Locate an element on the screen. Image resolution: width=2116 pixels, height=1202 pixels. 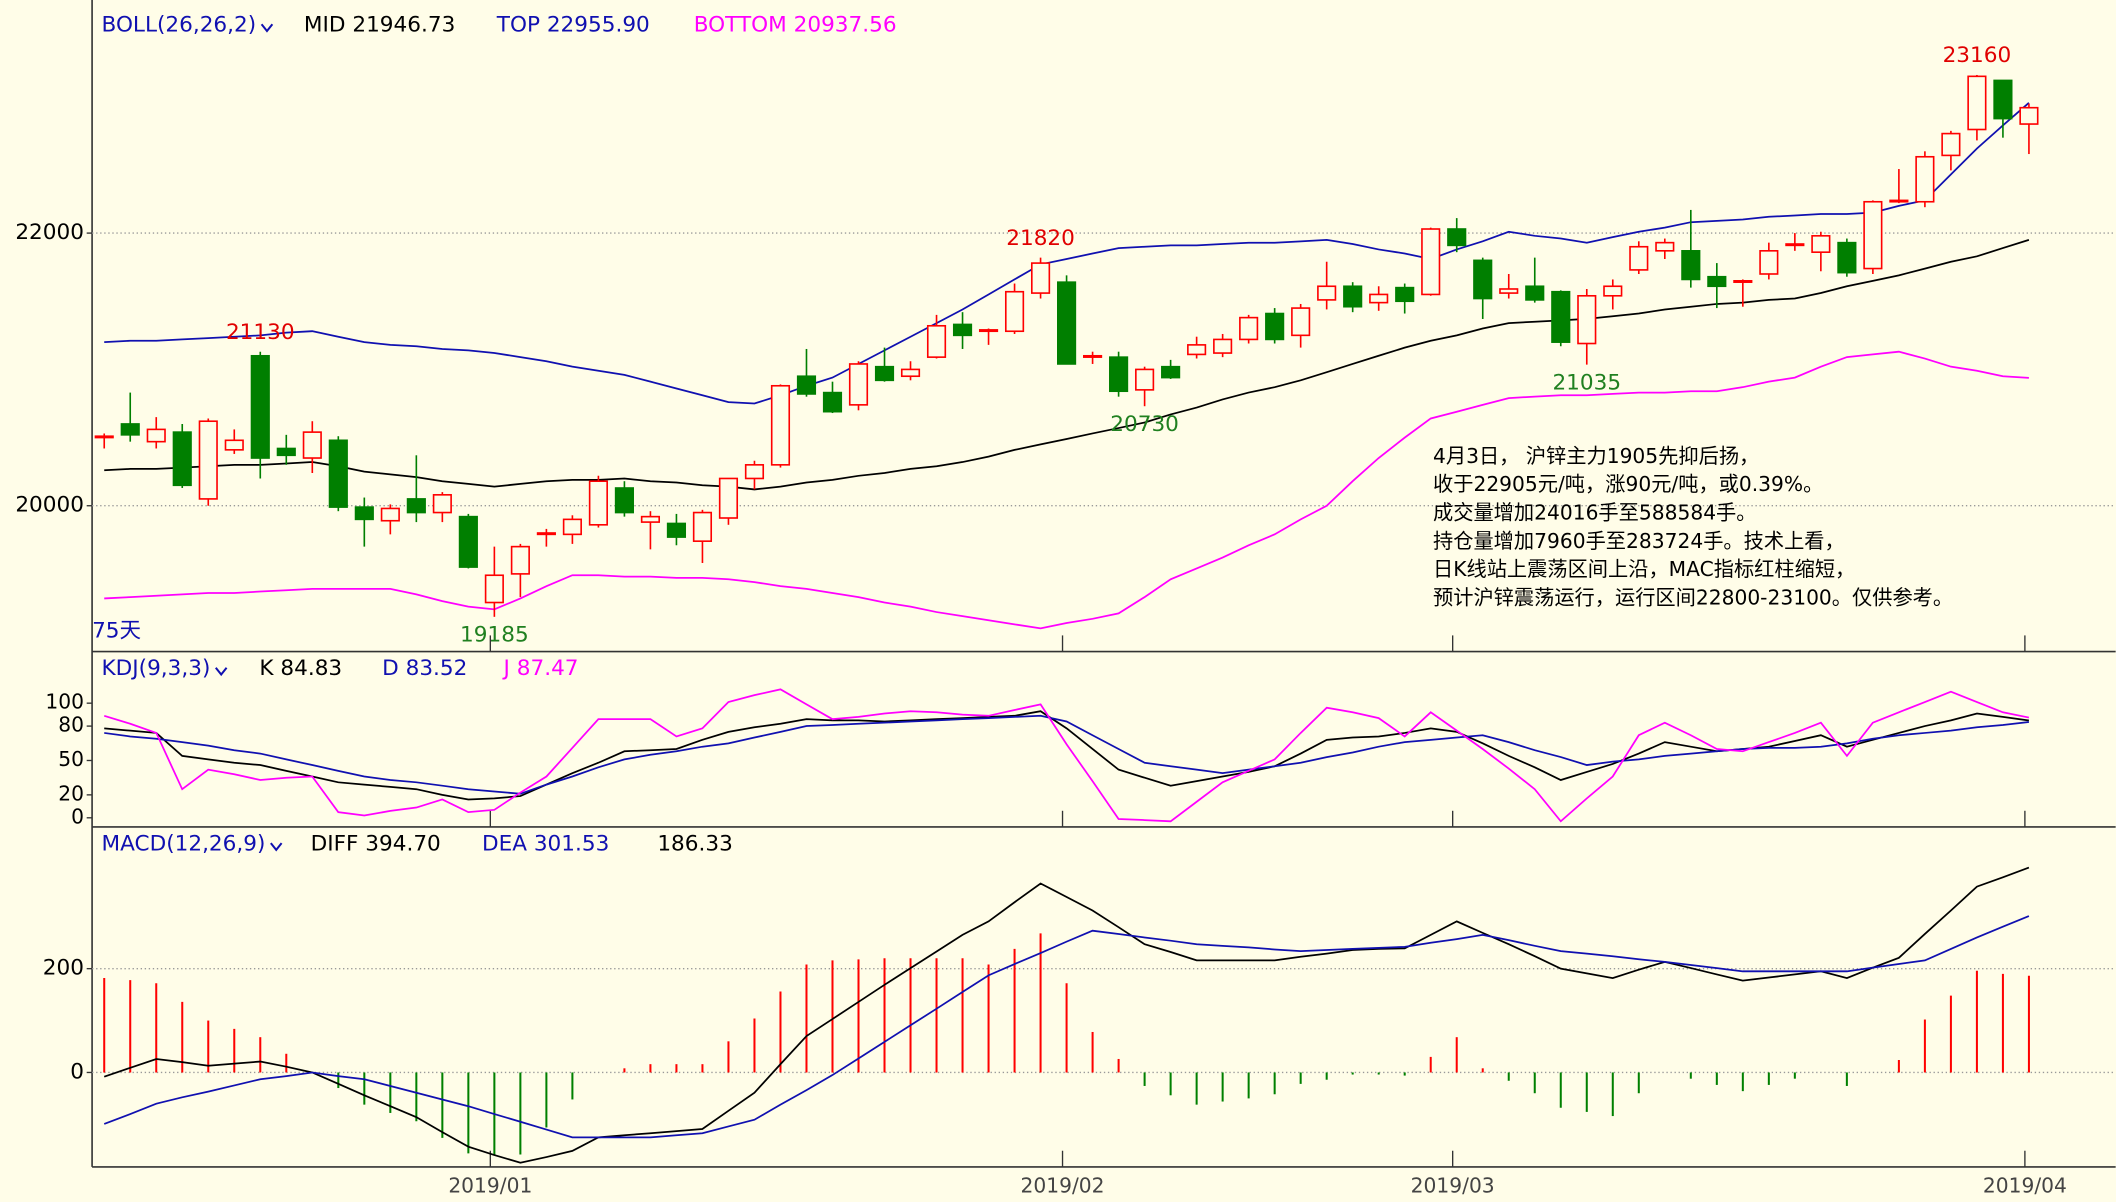
indicator-title: KDJ(9,3,3) is located at coordinates (156, 668).